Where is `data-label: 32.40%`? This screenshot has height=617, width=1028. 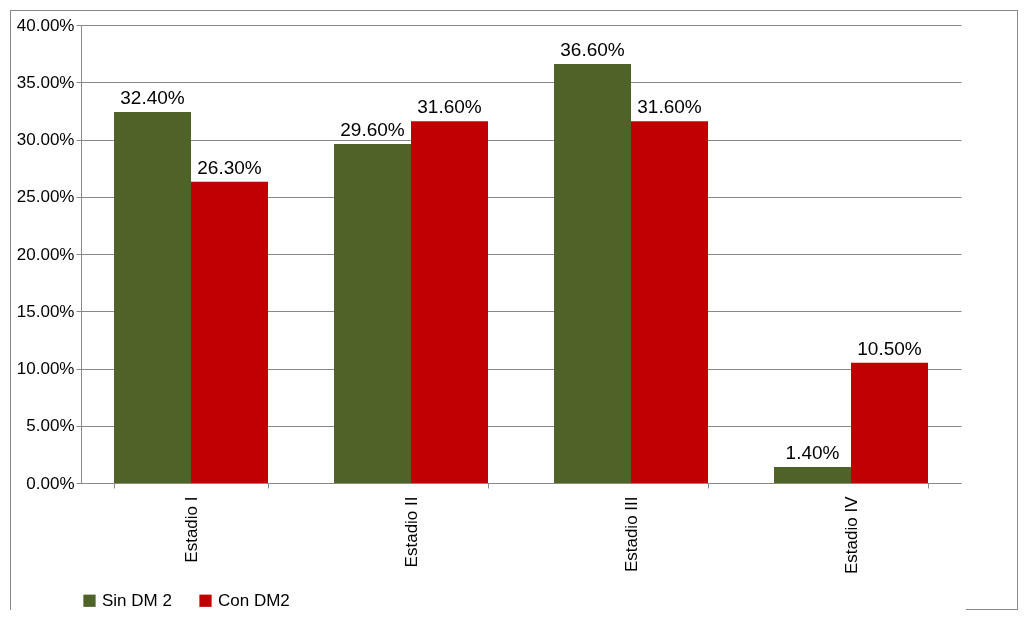
data-label: 32.40% is located at coordinates (152, 98).